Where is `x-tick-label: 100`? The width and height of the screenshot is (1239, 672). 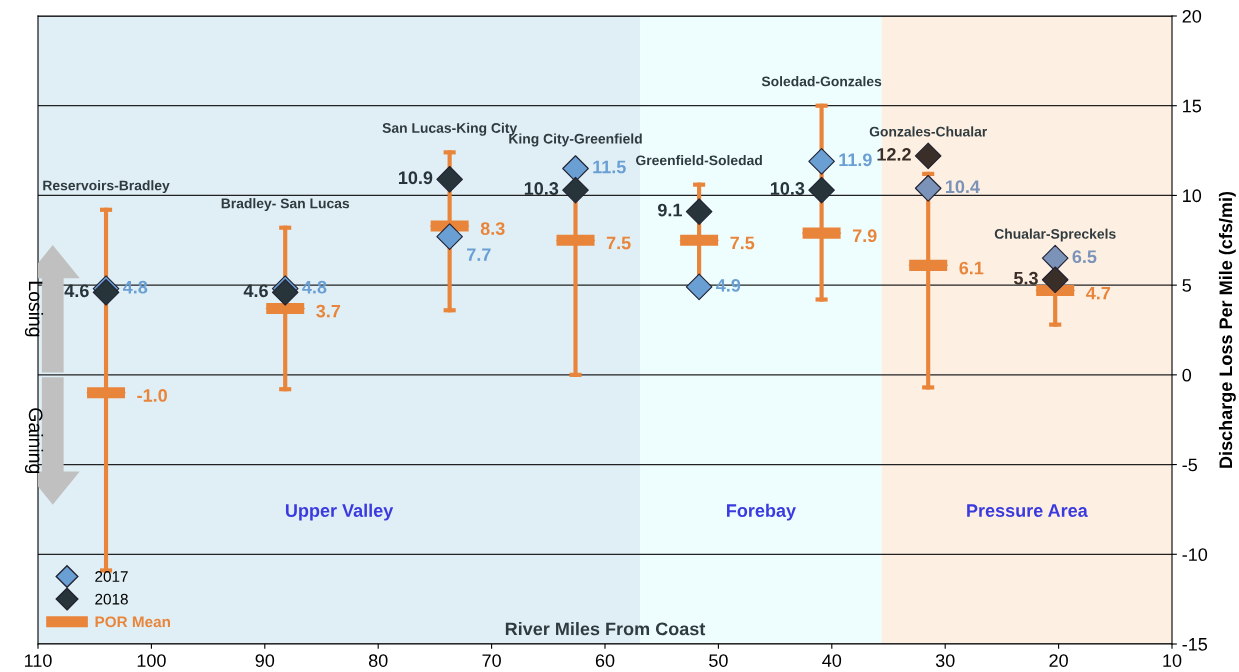
x-tick-label: 100 is located at coordinates (151, 660).